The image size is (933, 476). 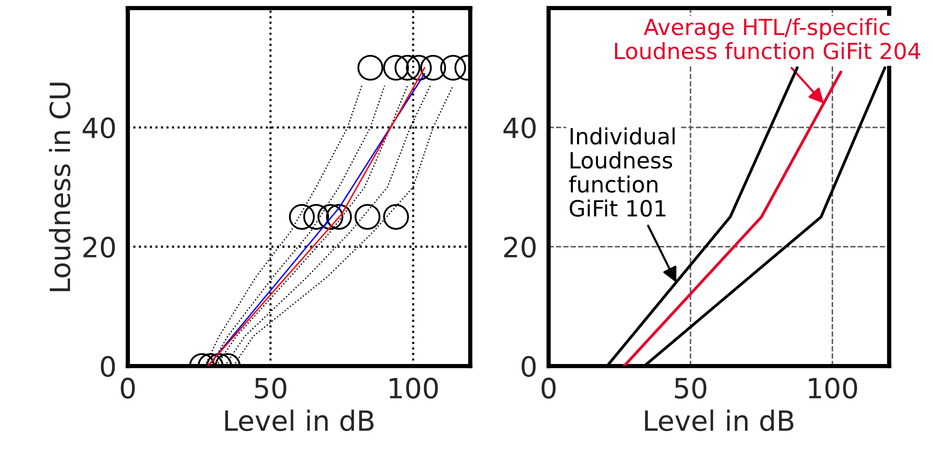 What do you see at coordinates (767, 39) in the screenshot?
I see `annotation: Average HTL/f-specific Loudness function GiFit 204` at bounding box center [767, 39].